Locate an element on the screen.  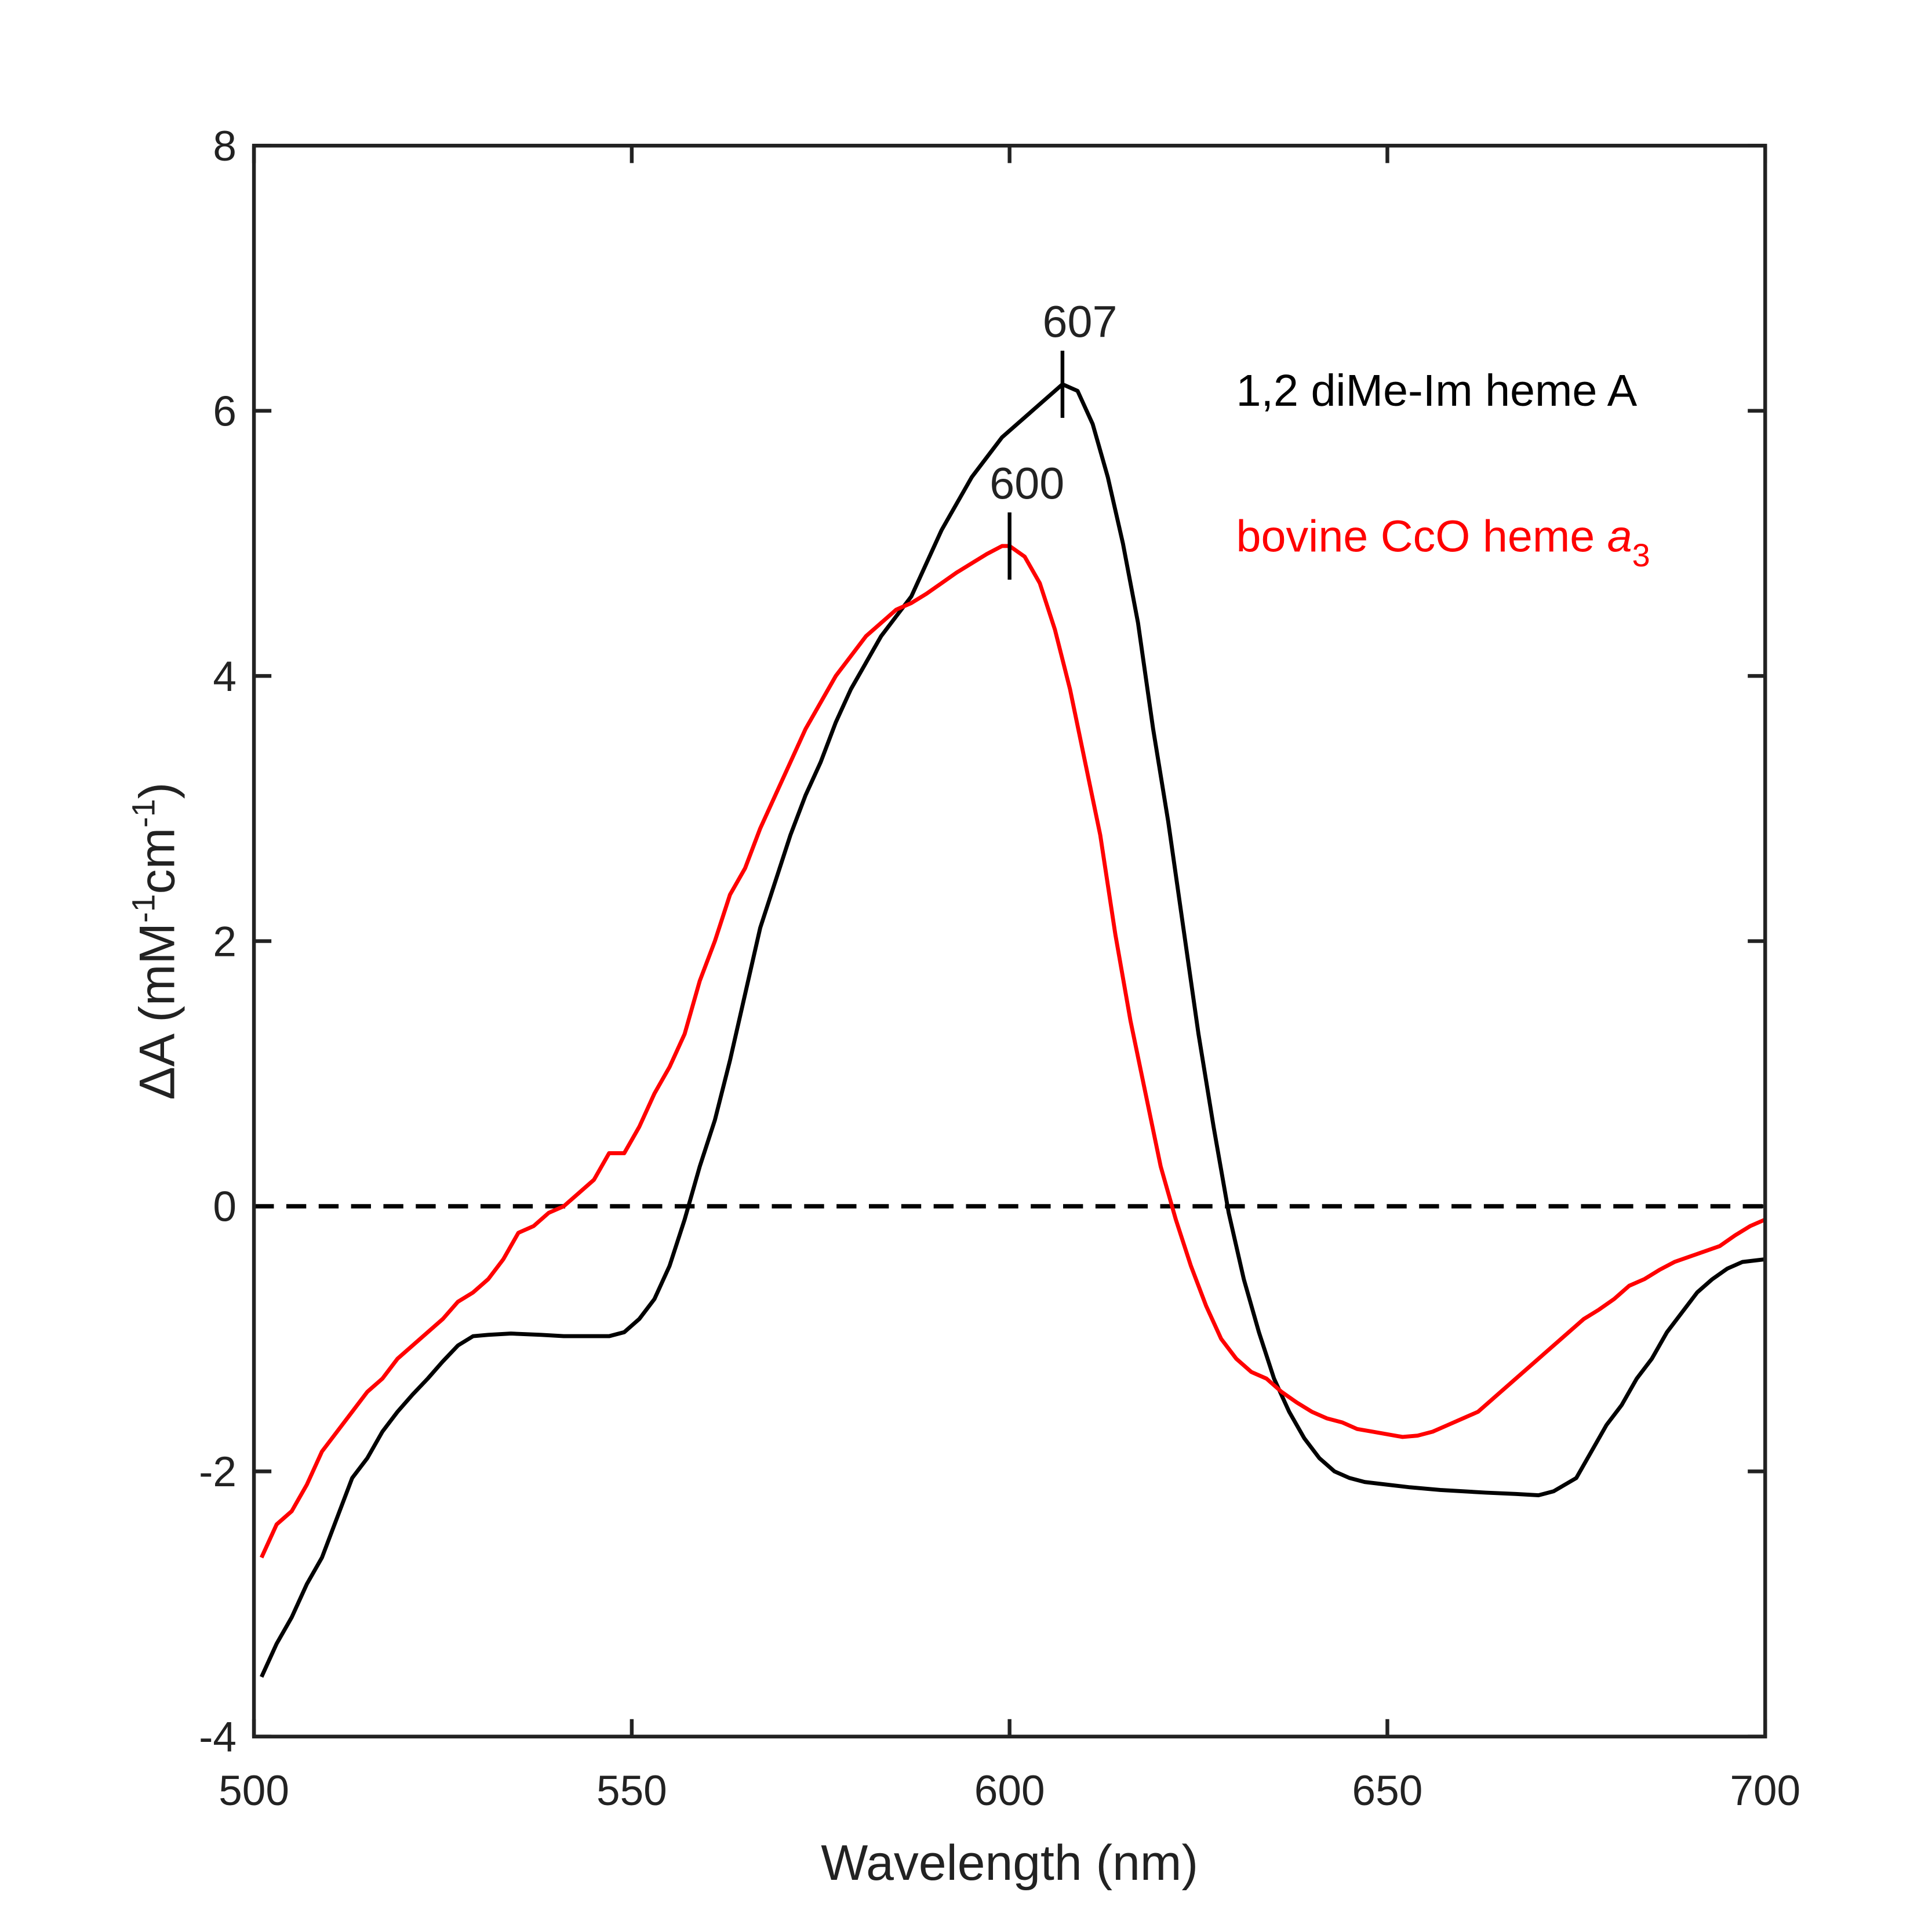
annotation-label: 607 is located at coordinates (1079, 322).